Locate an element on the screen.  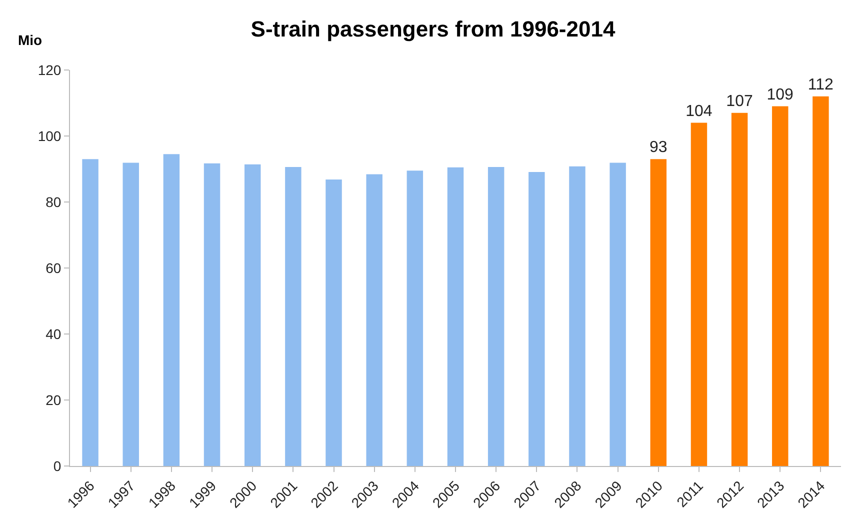
chart-title: S-train passengers from 1996-2014 is located at coordinates (433, 29).